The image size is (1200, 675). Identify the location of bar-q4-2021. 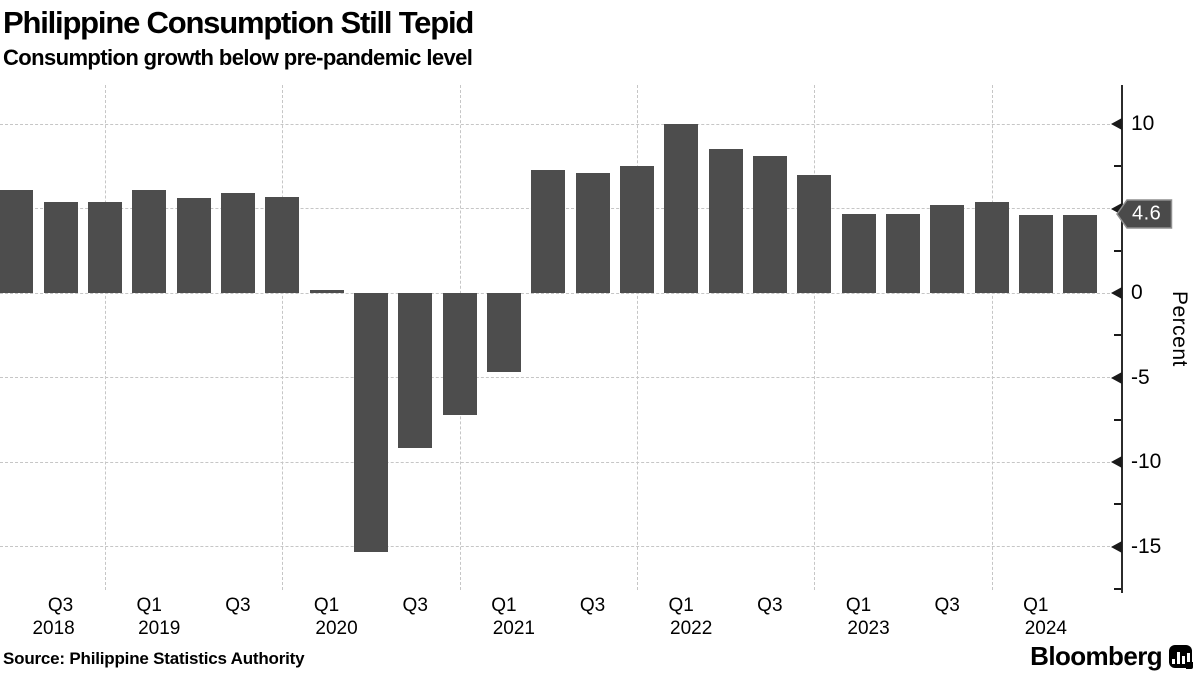
(636, 229).